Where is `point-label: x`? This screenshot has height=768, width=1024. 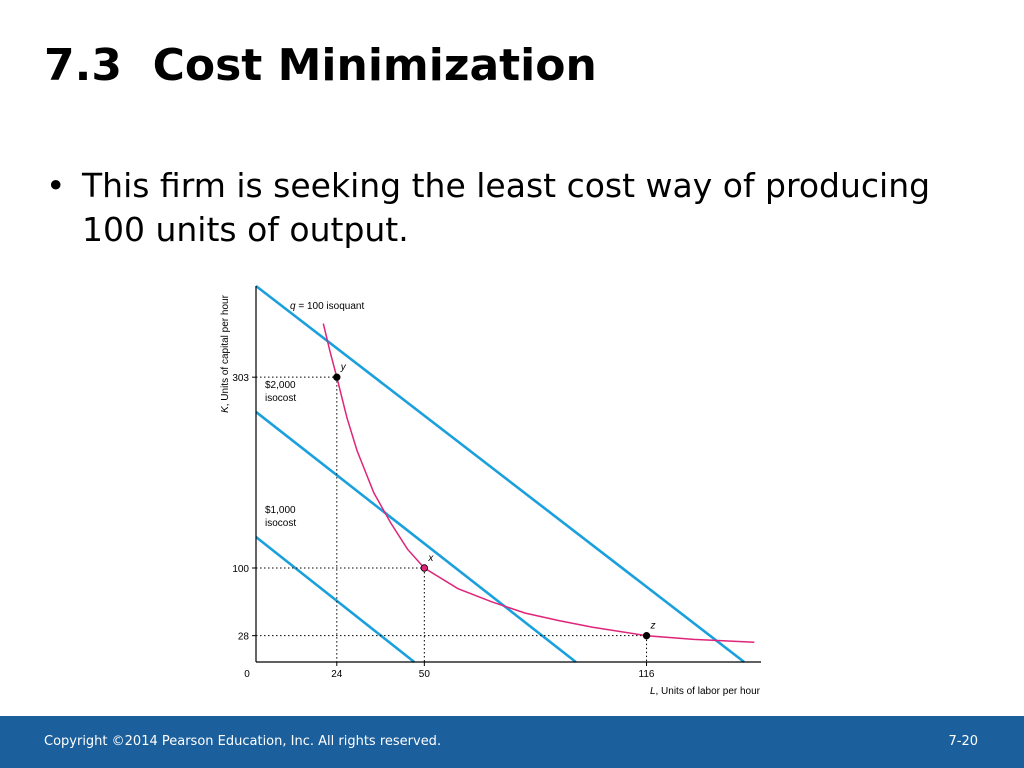
point-label: x is located at coordinates (430, 558).